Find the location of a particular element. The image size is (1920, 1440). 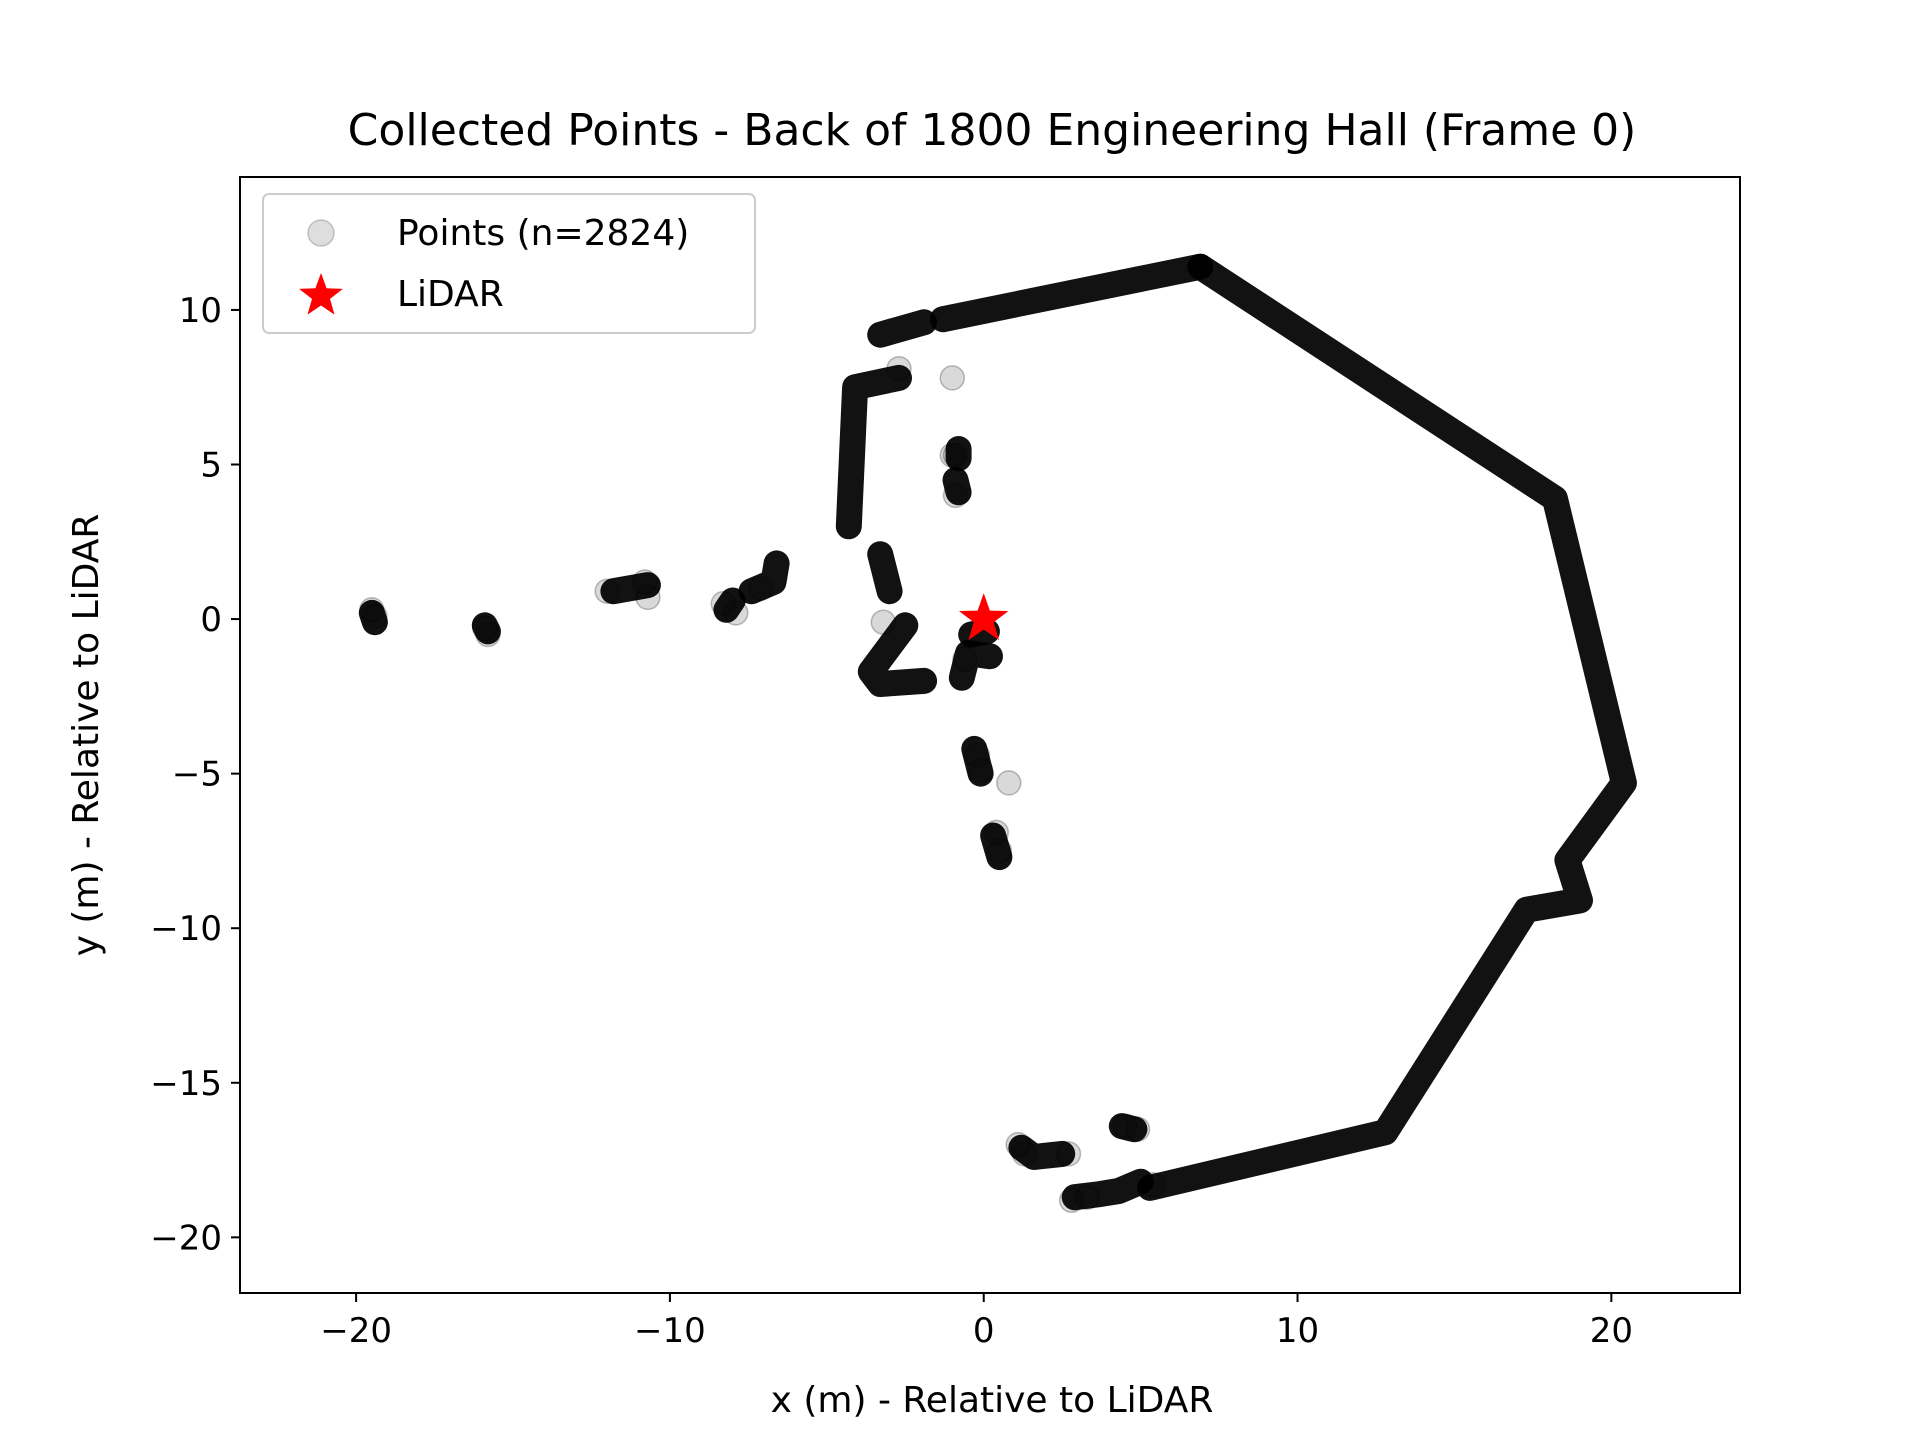

x-axis-label: x (m) - Relative to LiDAR is located at coordinates (992, 1400).